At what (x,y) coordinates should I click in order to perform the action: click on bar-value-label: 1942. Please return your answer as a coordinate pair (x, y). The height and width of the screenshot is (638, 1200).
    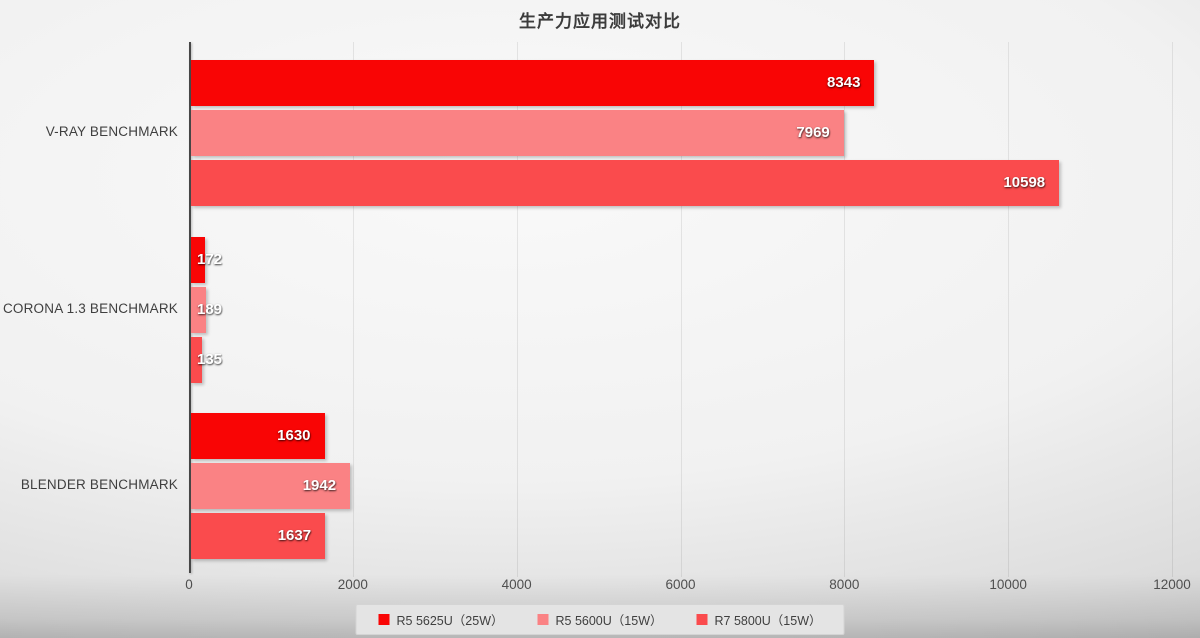
    Looking at the image, I should click on (319, 485).